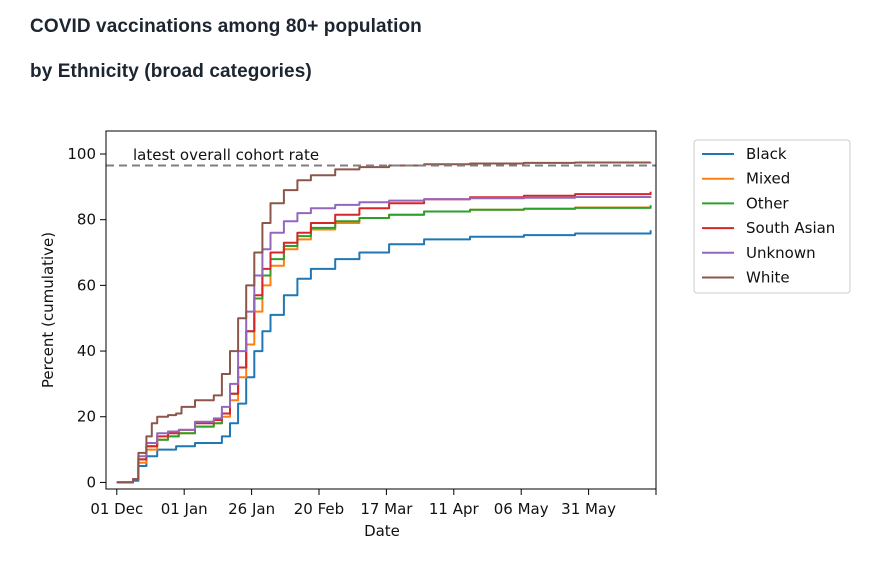 The image size is (884, 564). I want to click on legend-label: South Asian, so click(790, 228).